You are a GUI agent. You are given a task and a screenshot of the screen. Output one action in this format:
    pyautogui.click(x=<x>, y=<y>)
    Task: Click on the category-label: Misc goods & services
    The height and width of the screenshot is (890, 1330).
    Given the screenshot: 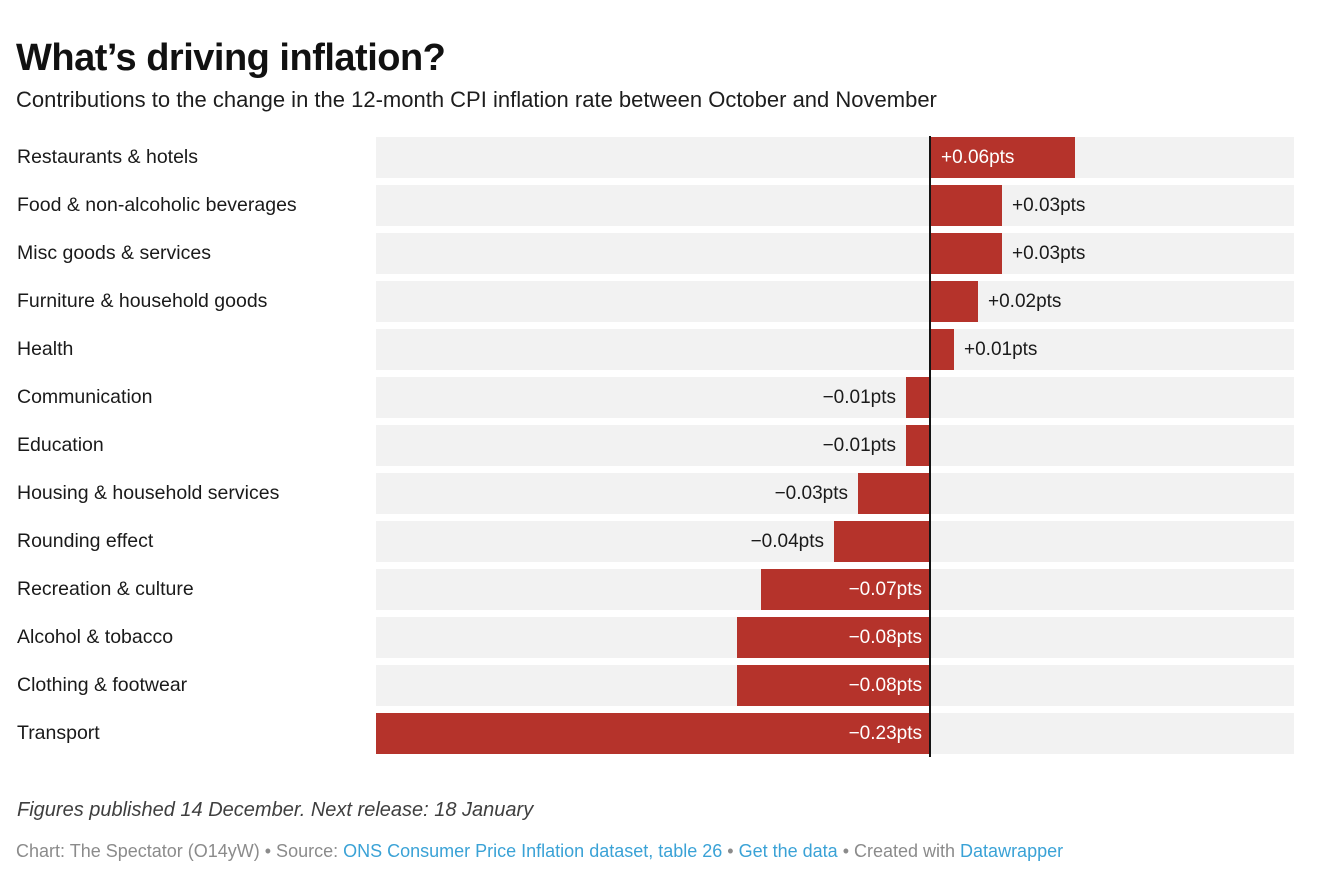 What is the action you would take?
    pyautogui.click(x=114, y=253)
    